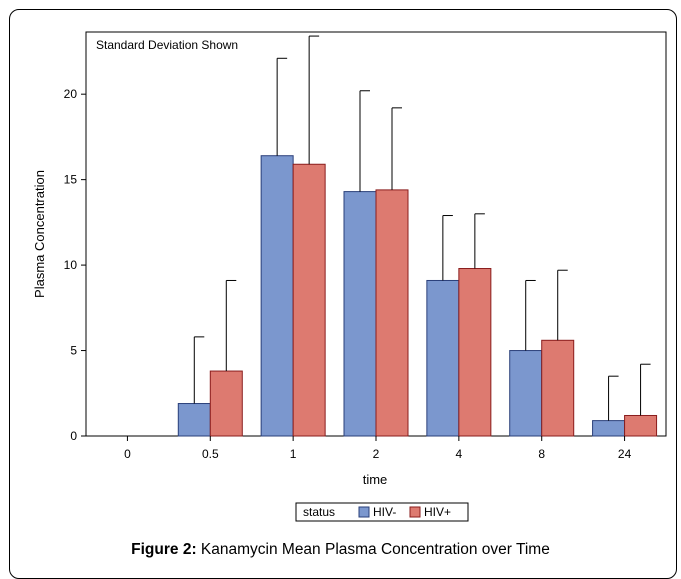  Describe the element at coordinates (39, 234) in the screenshot. I see `y-axis-label: Plasma Concentration` at that location.